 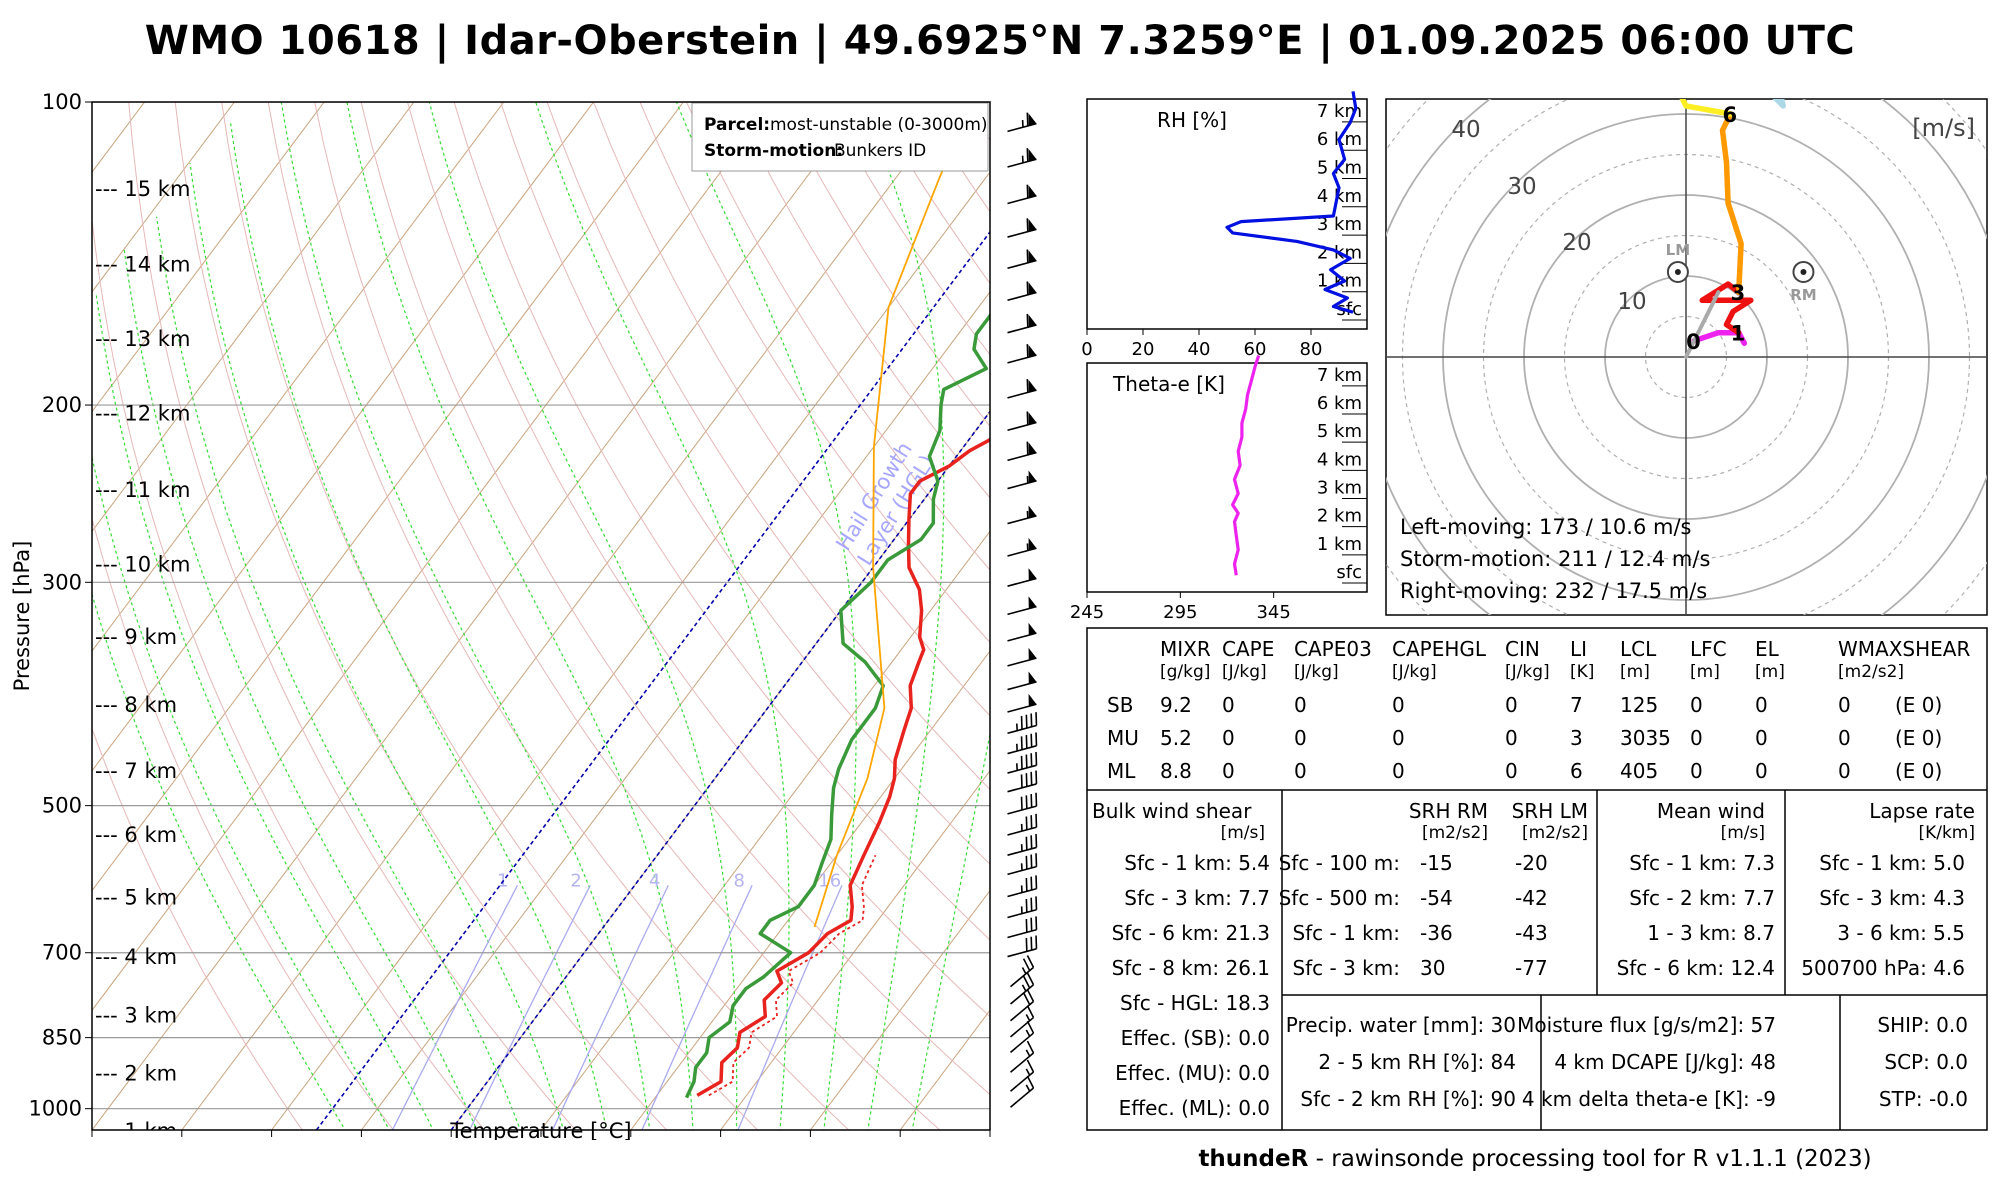 What do you see at coordinates (142, 490) in the screenshot?
I see `height-label: --- 11 km` at bounding box center [142, 490].